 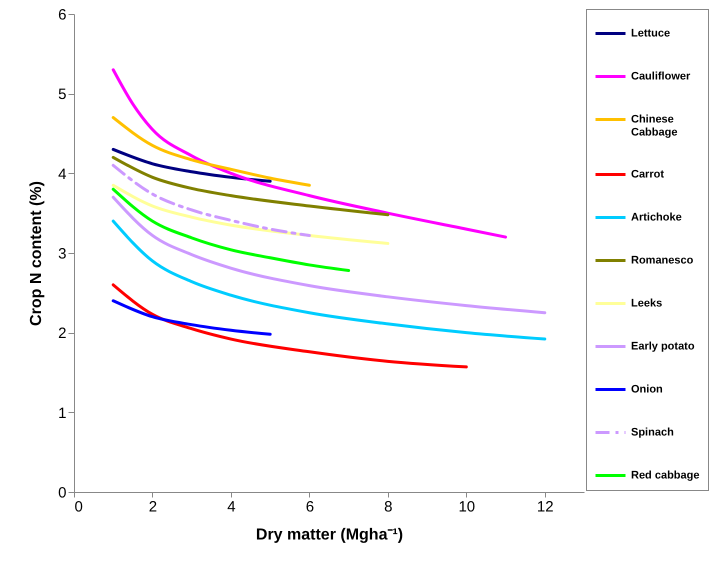 I want to click on x-tick-label: 2, so click(x=153, y=507).